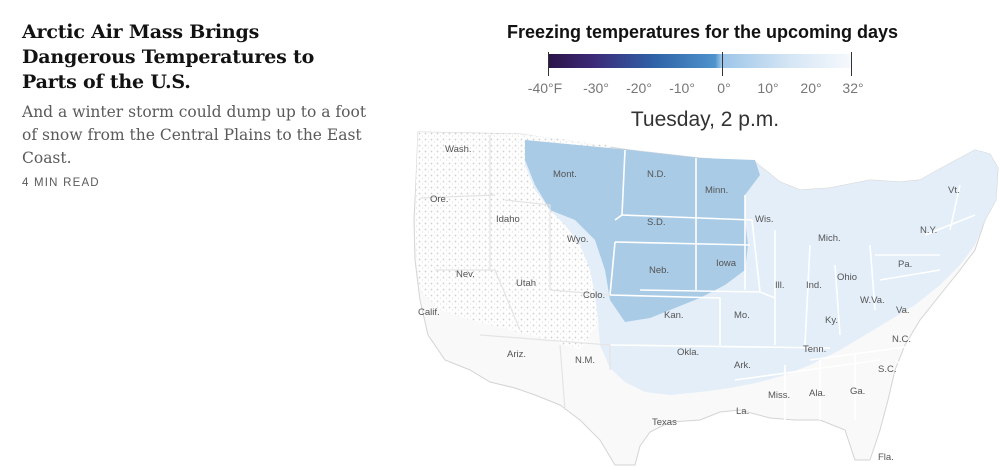 This screenshot has height=470, width=1000. What do you see at coordinates (578, 239) in the screenshot?
I see `state-label-wyo: Wyo.` at bounding box center [578, 239].